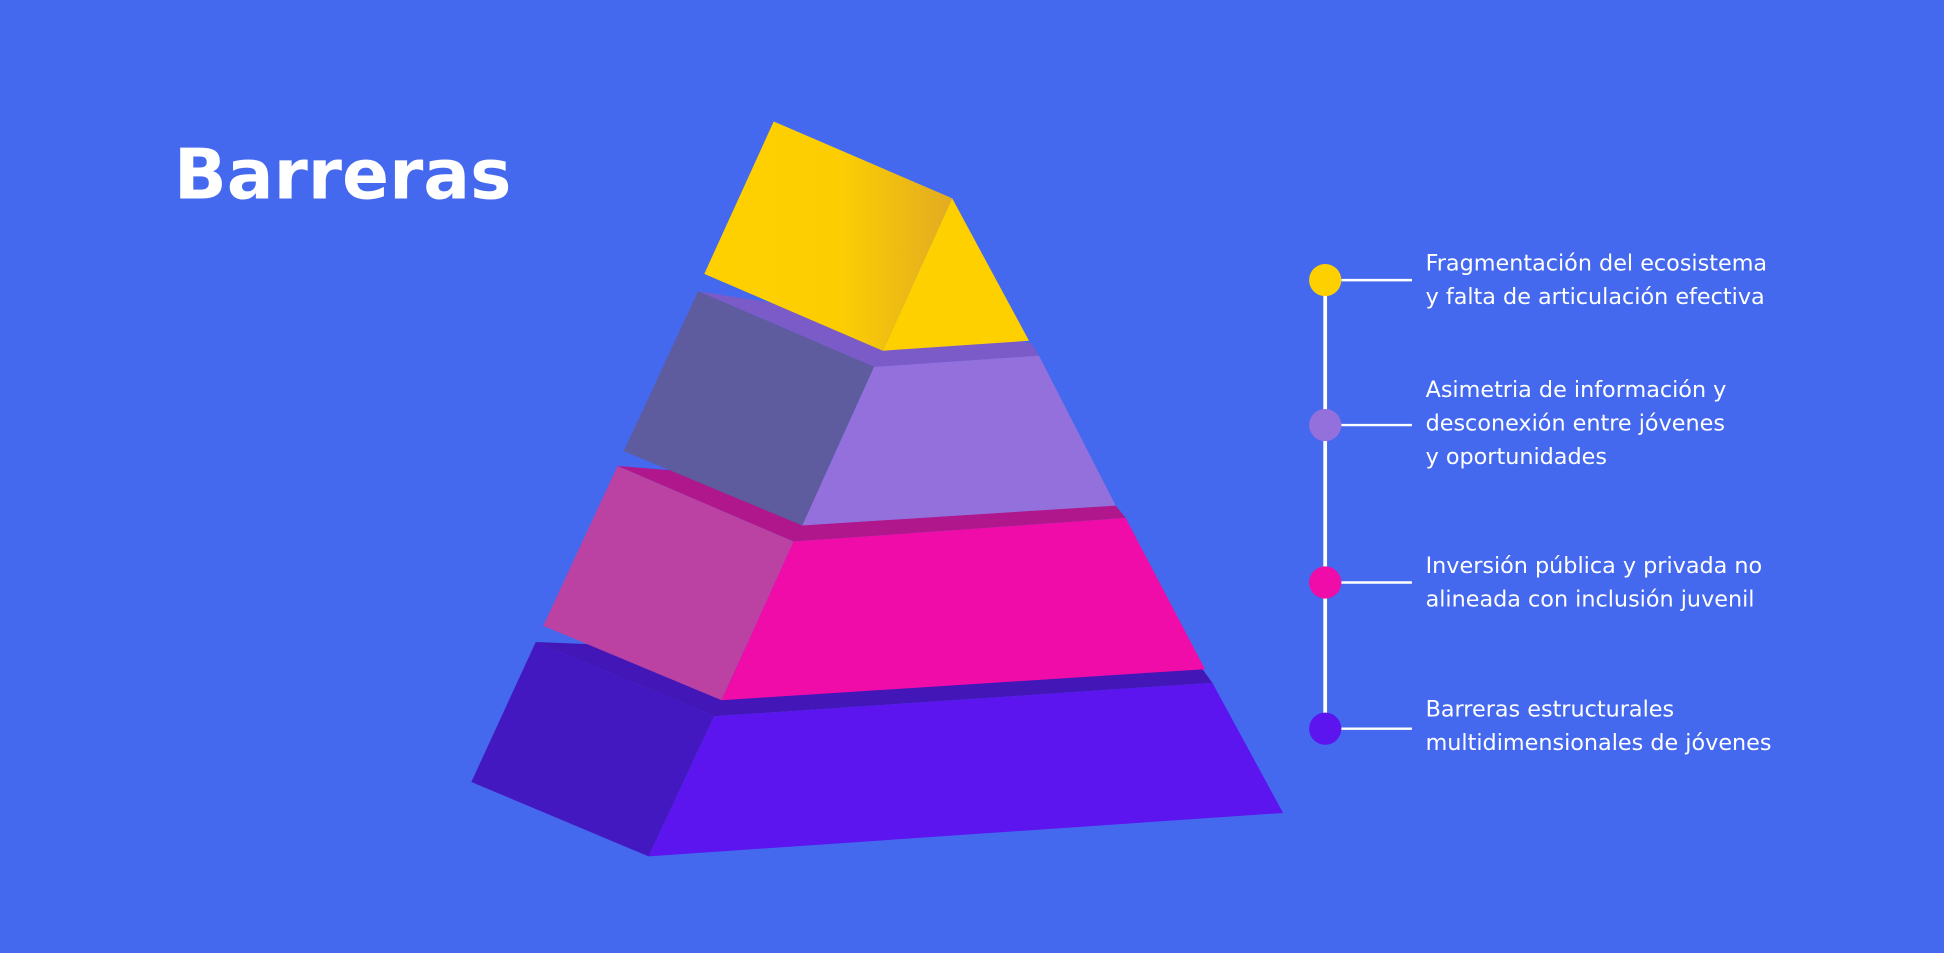 The width and height of the screenshot is (1944, 953). Describe the element at coordinates (1516, 457) in the screenshot. I see `item-text: y oportunidades` at that location.